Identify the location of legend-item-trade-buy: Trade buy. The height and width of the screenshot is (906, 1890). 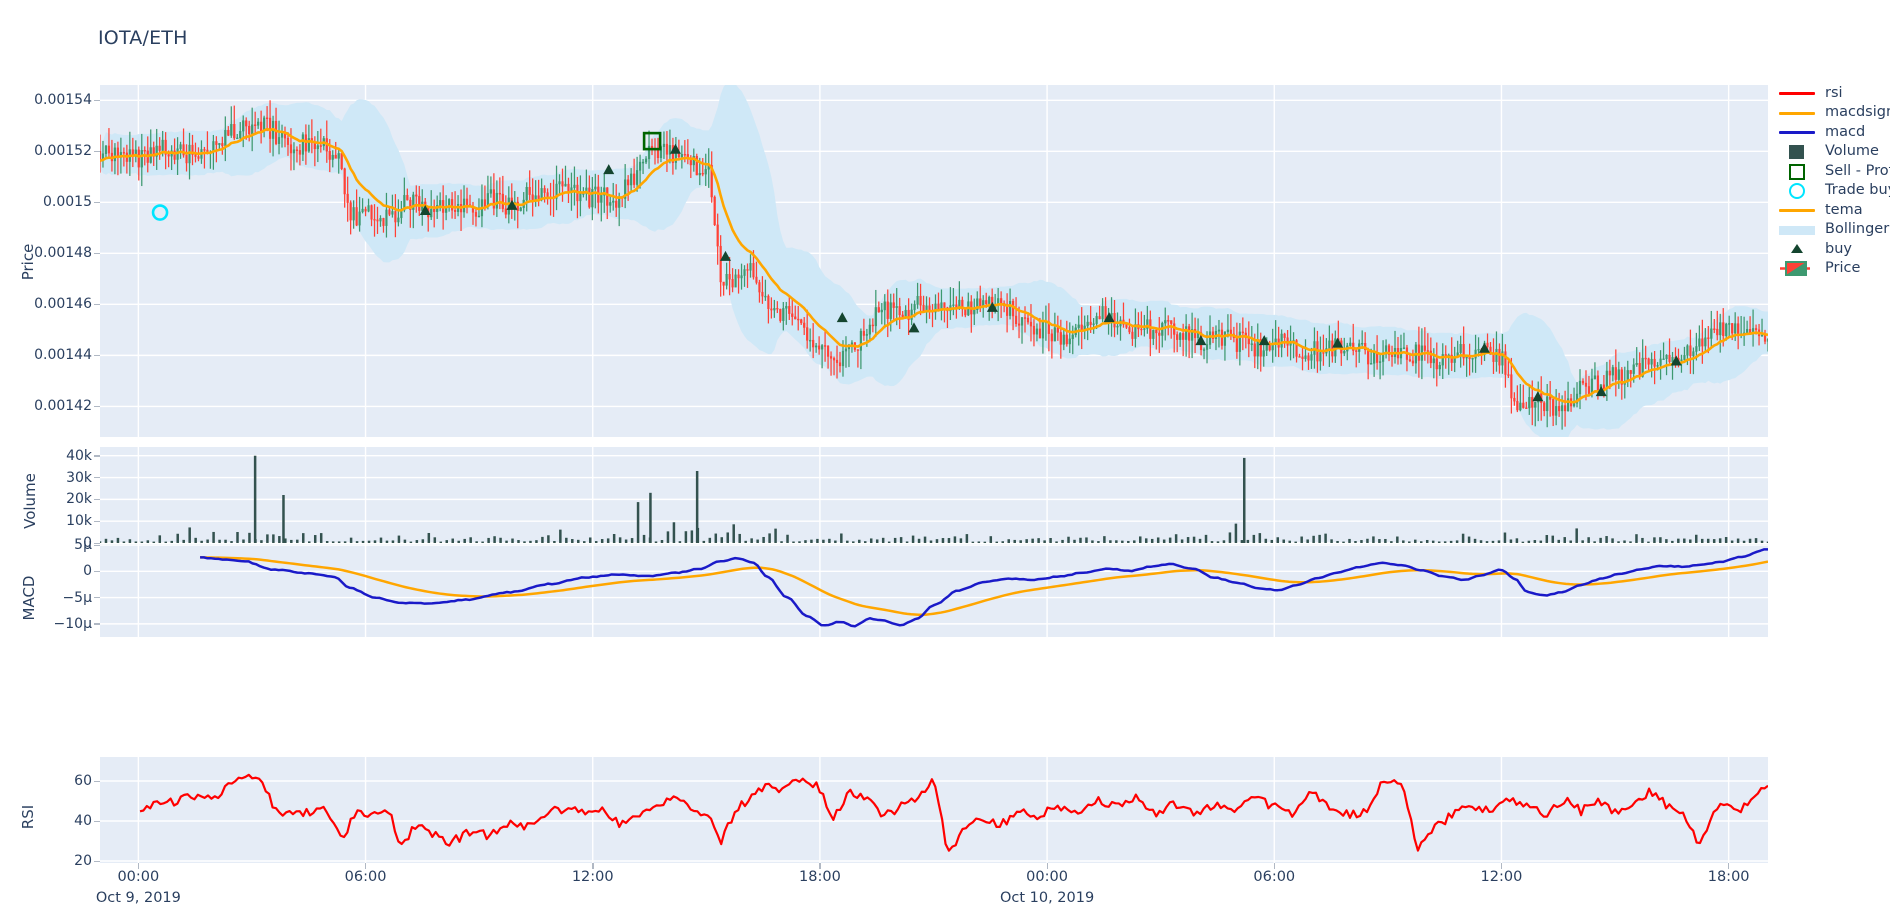
(1832, 191).